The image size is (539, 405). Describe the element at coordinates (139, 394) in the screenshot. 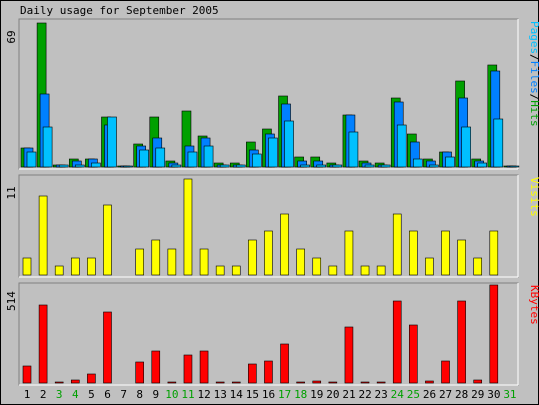

I see `x-tick-label: 8` at that location.